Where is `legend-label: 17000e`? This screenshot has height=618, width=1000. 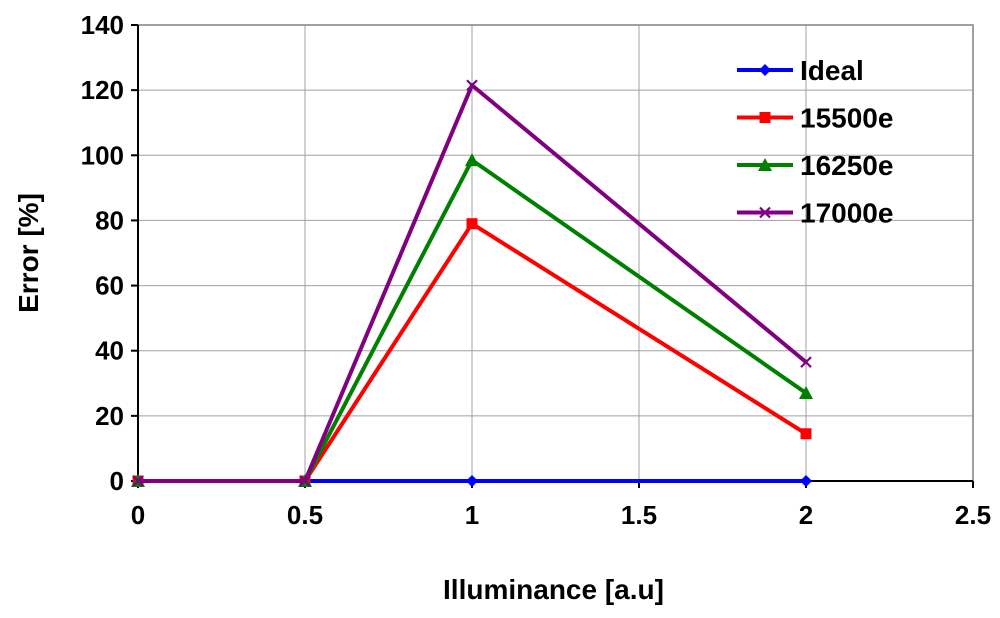
legend-label: 17000e is located at coordinates (846, 213).